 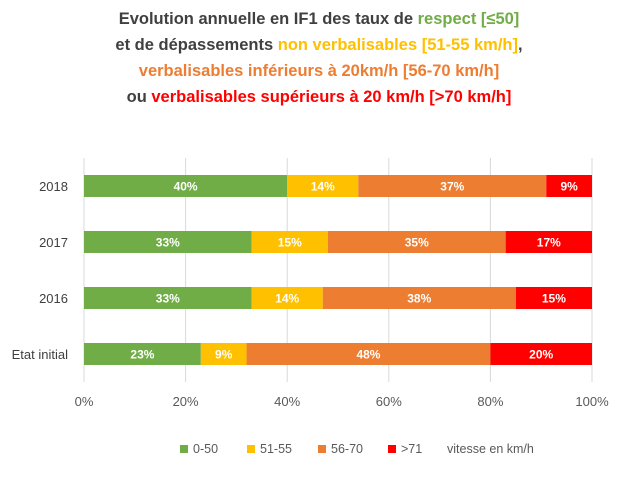 I want to click on legend-swatch-green, so click(x=184, y=449).